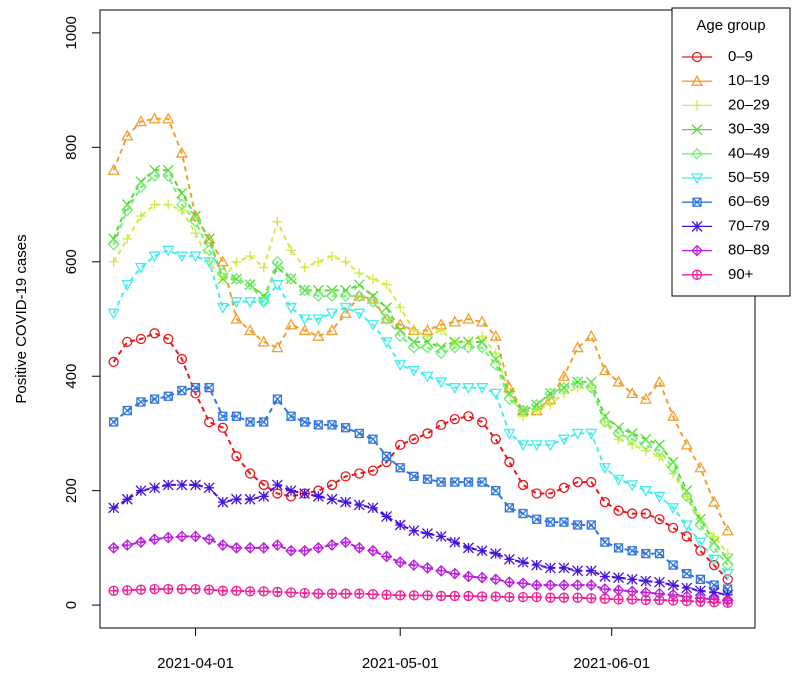 The image size is (795, 678). Describe the element at coordinates (749, 129) in the screenshot. I see `legend-label: 30–39` at that location.